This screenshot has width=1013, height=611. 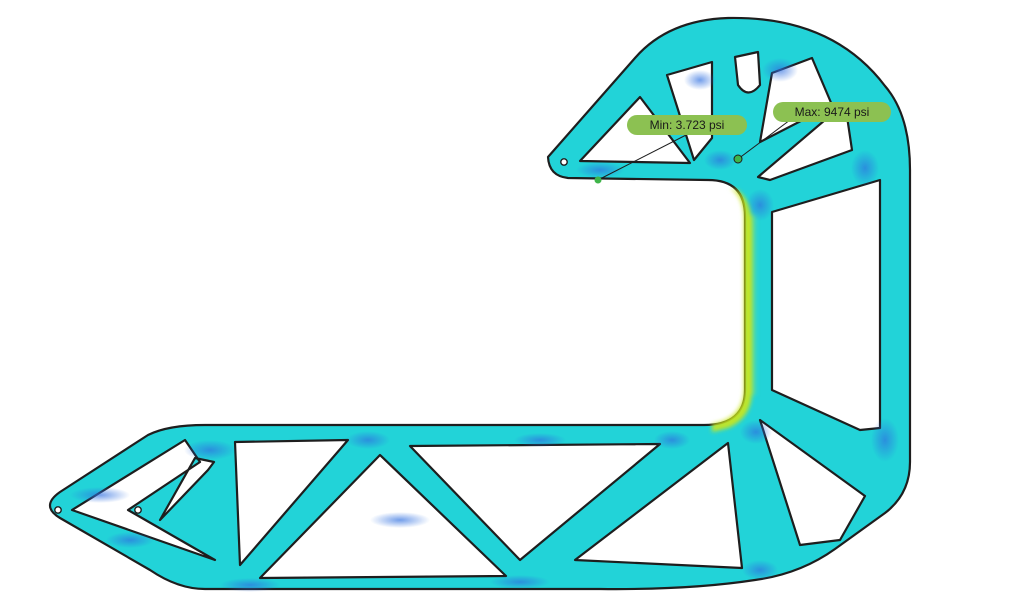 I want to click on max-stress-label: Max: 9474 psi, so click(x=832, y=112).